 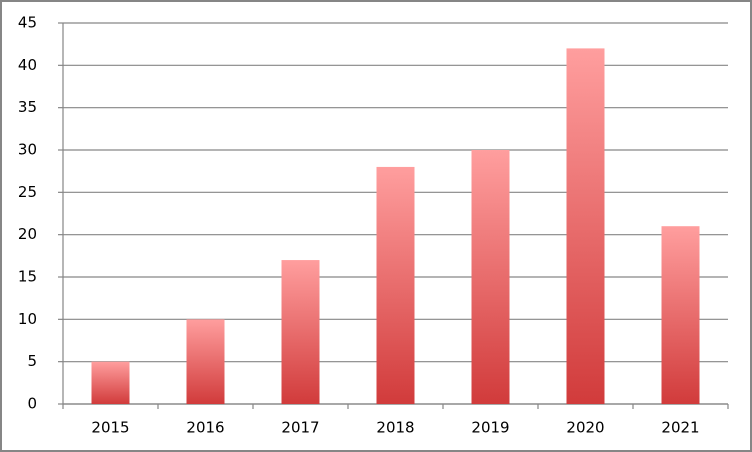 What do you see at coordinates (27, 107) in the screenshot?
I see `y-tick-label: 35` at bounding box center [27, 107].